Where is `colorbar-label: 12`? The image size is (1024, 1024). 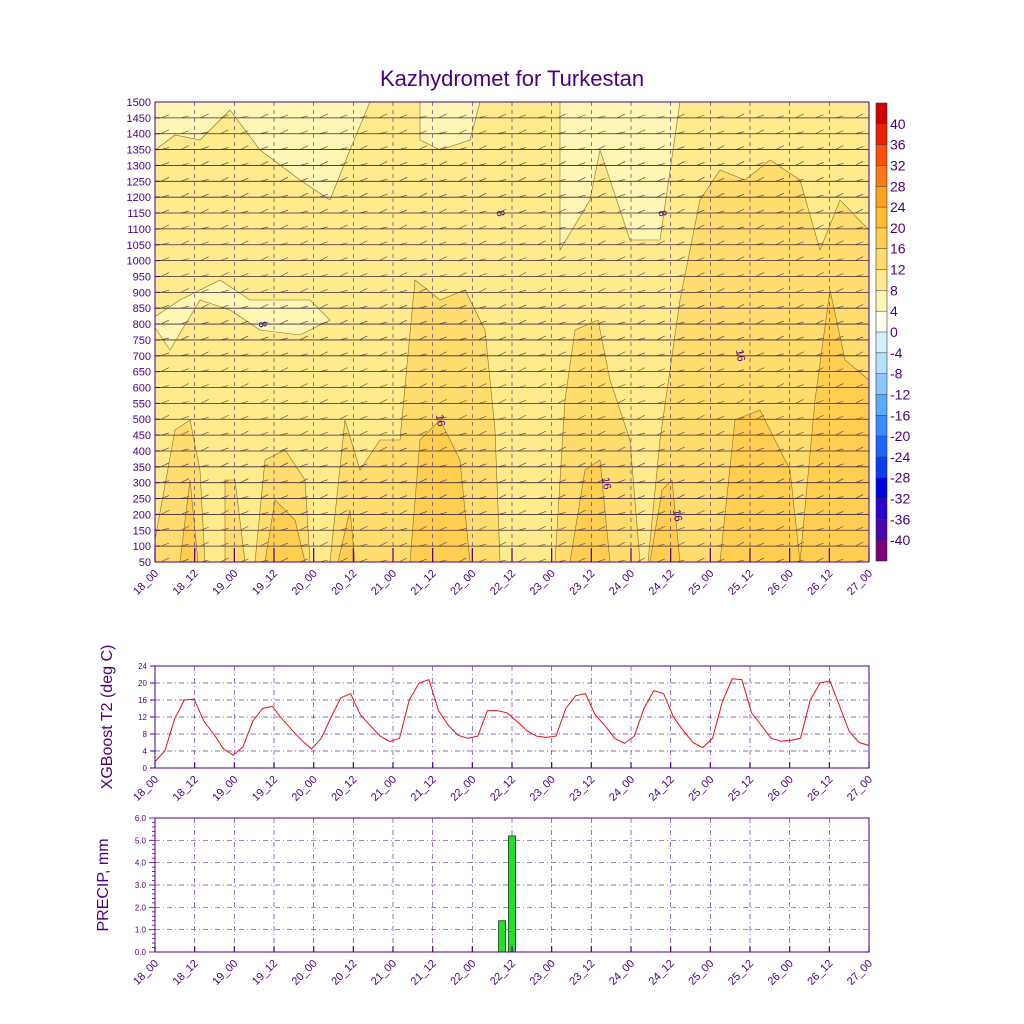 colorbar-label: 12 is located at coordinates (898, 270).